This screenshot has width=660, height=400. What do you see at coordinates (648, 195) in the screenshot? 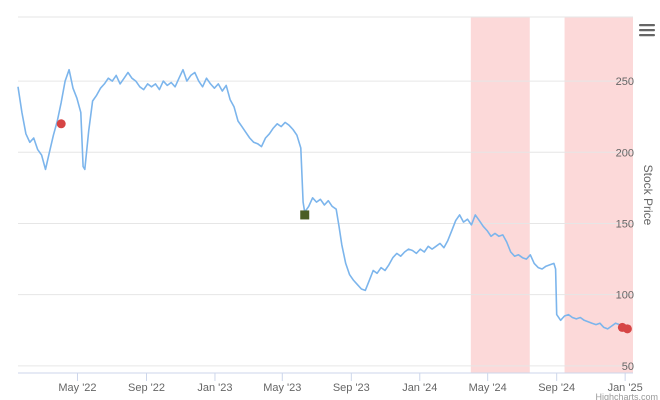
I see `y-axis-title: Stock Price` at bounding box center [648, 195].